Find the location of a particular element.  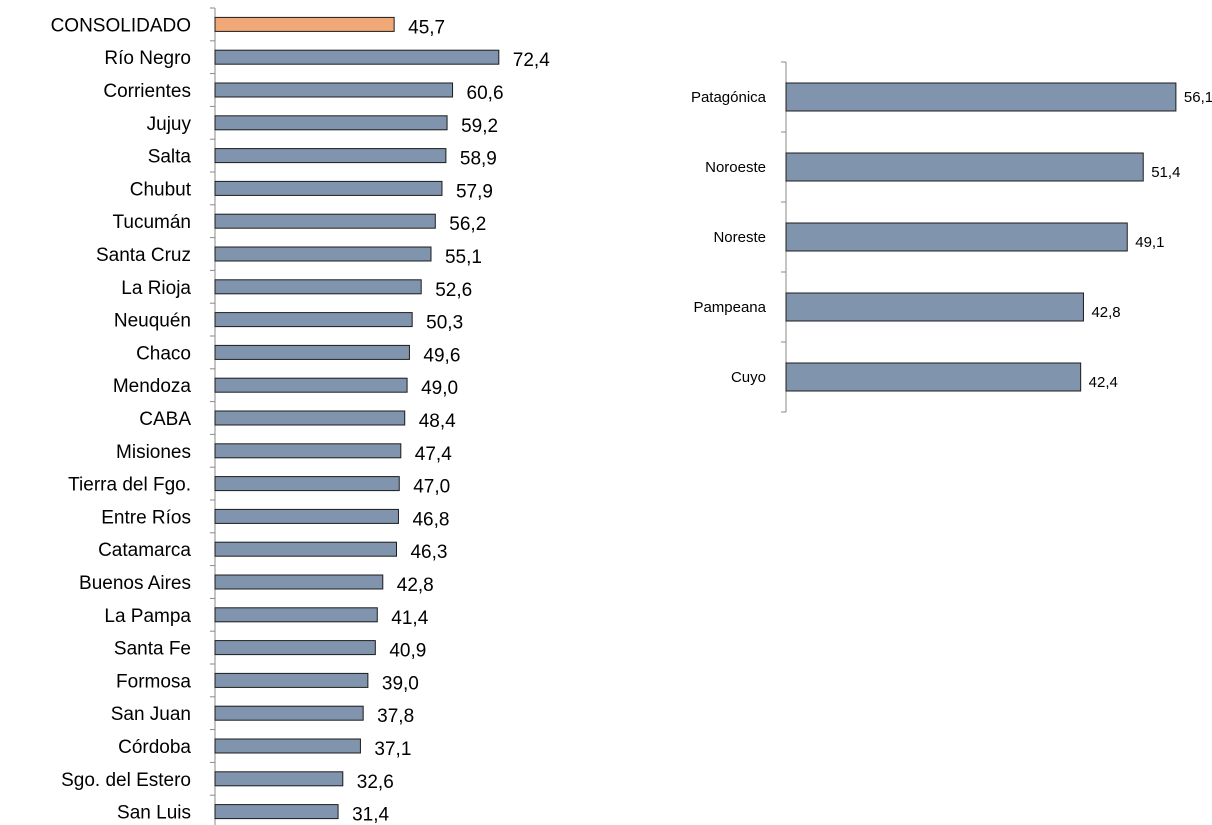

value-label-patagonica: 56,1 is located at coordinates (1198, 97).